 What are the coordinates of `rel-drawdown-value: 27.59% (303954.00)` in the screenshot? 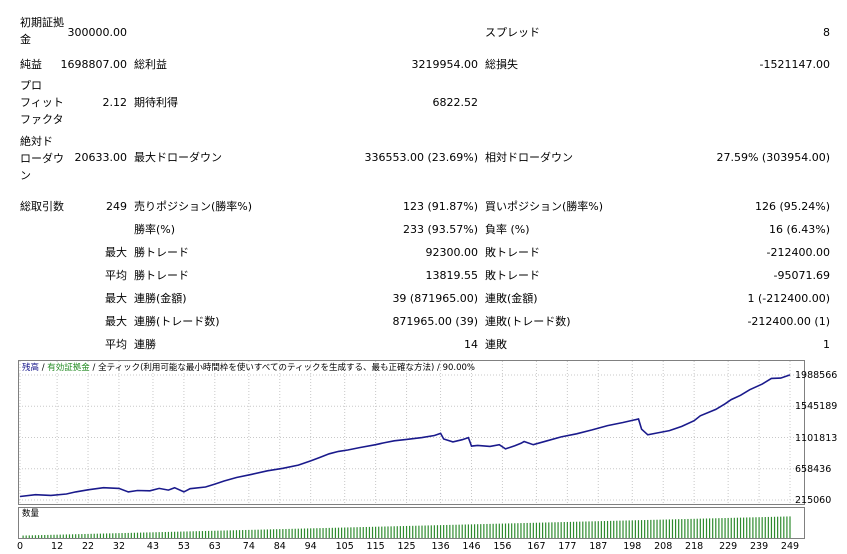 It's located at (773, 157).